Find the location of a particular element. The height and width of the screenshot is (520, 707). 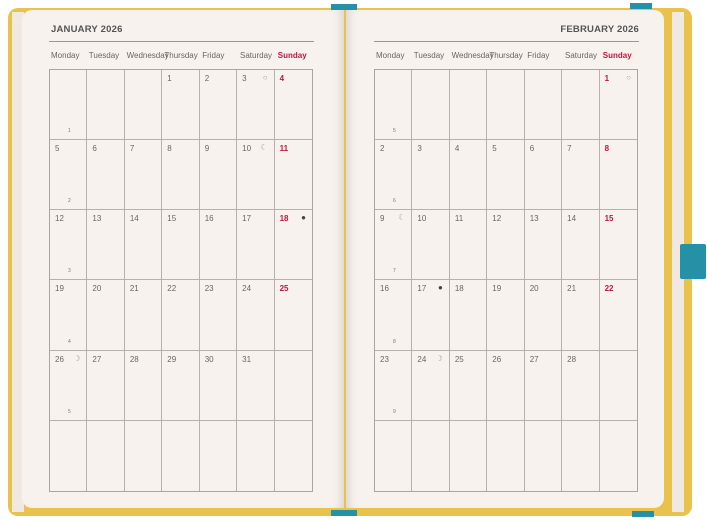

day-cell: 2 is located at coordinates (218, 105).